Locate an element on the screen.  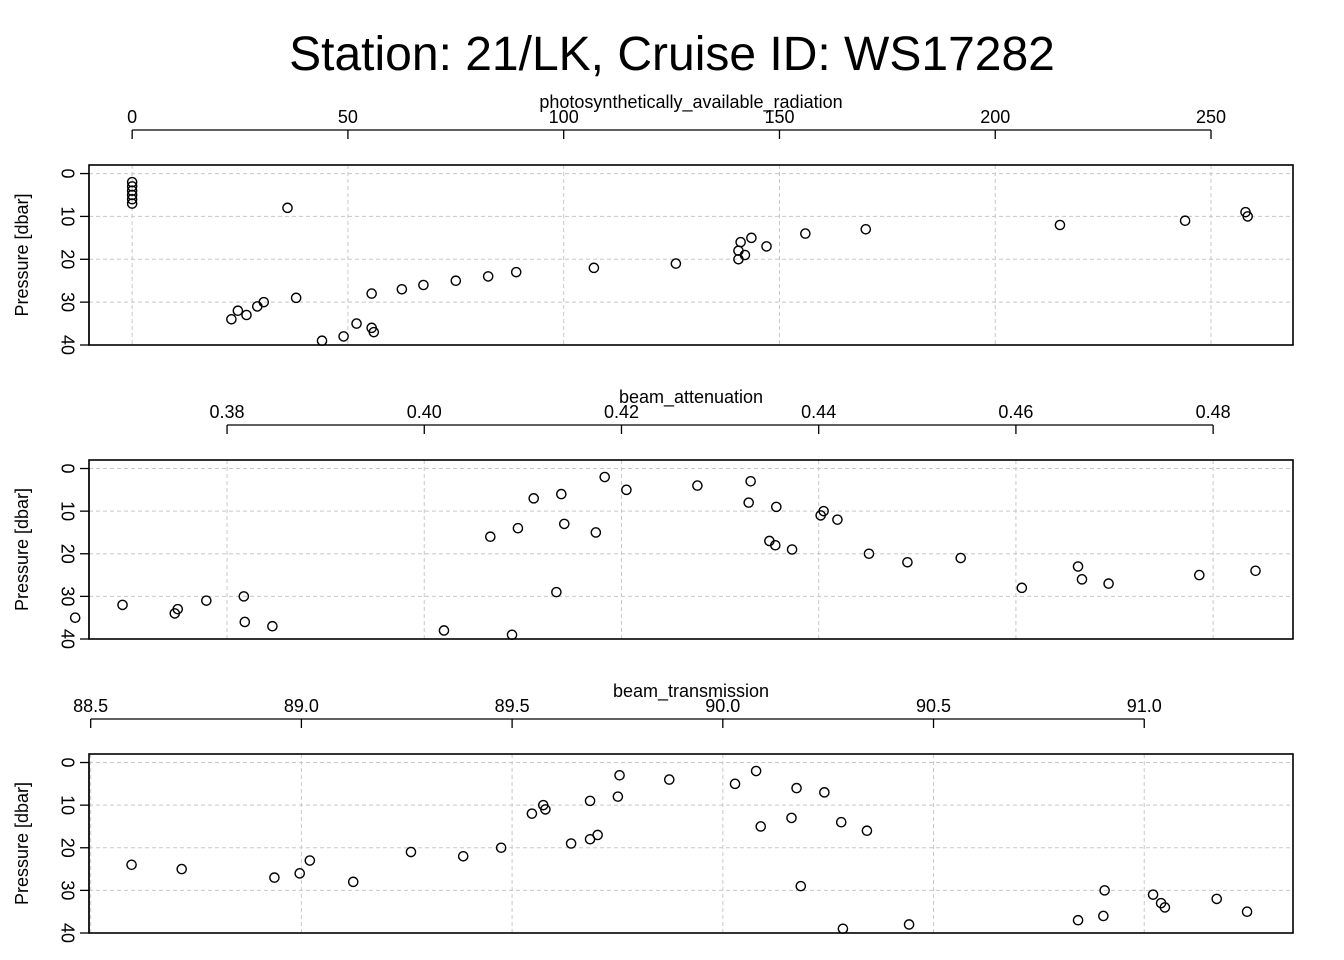
x-tick-label: 50 is located at coordinates (348, 117).